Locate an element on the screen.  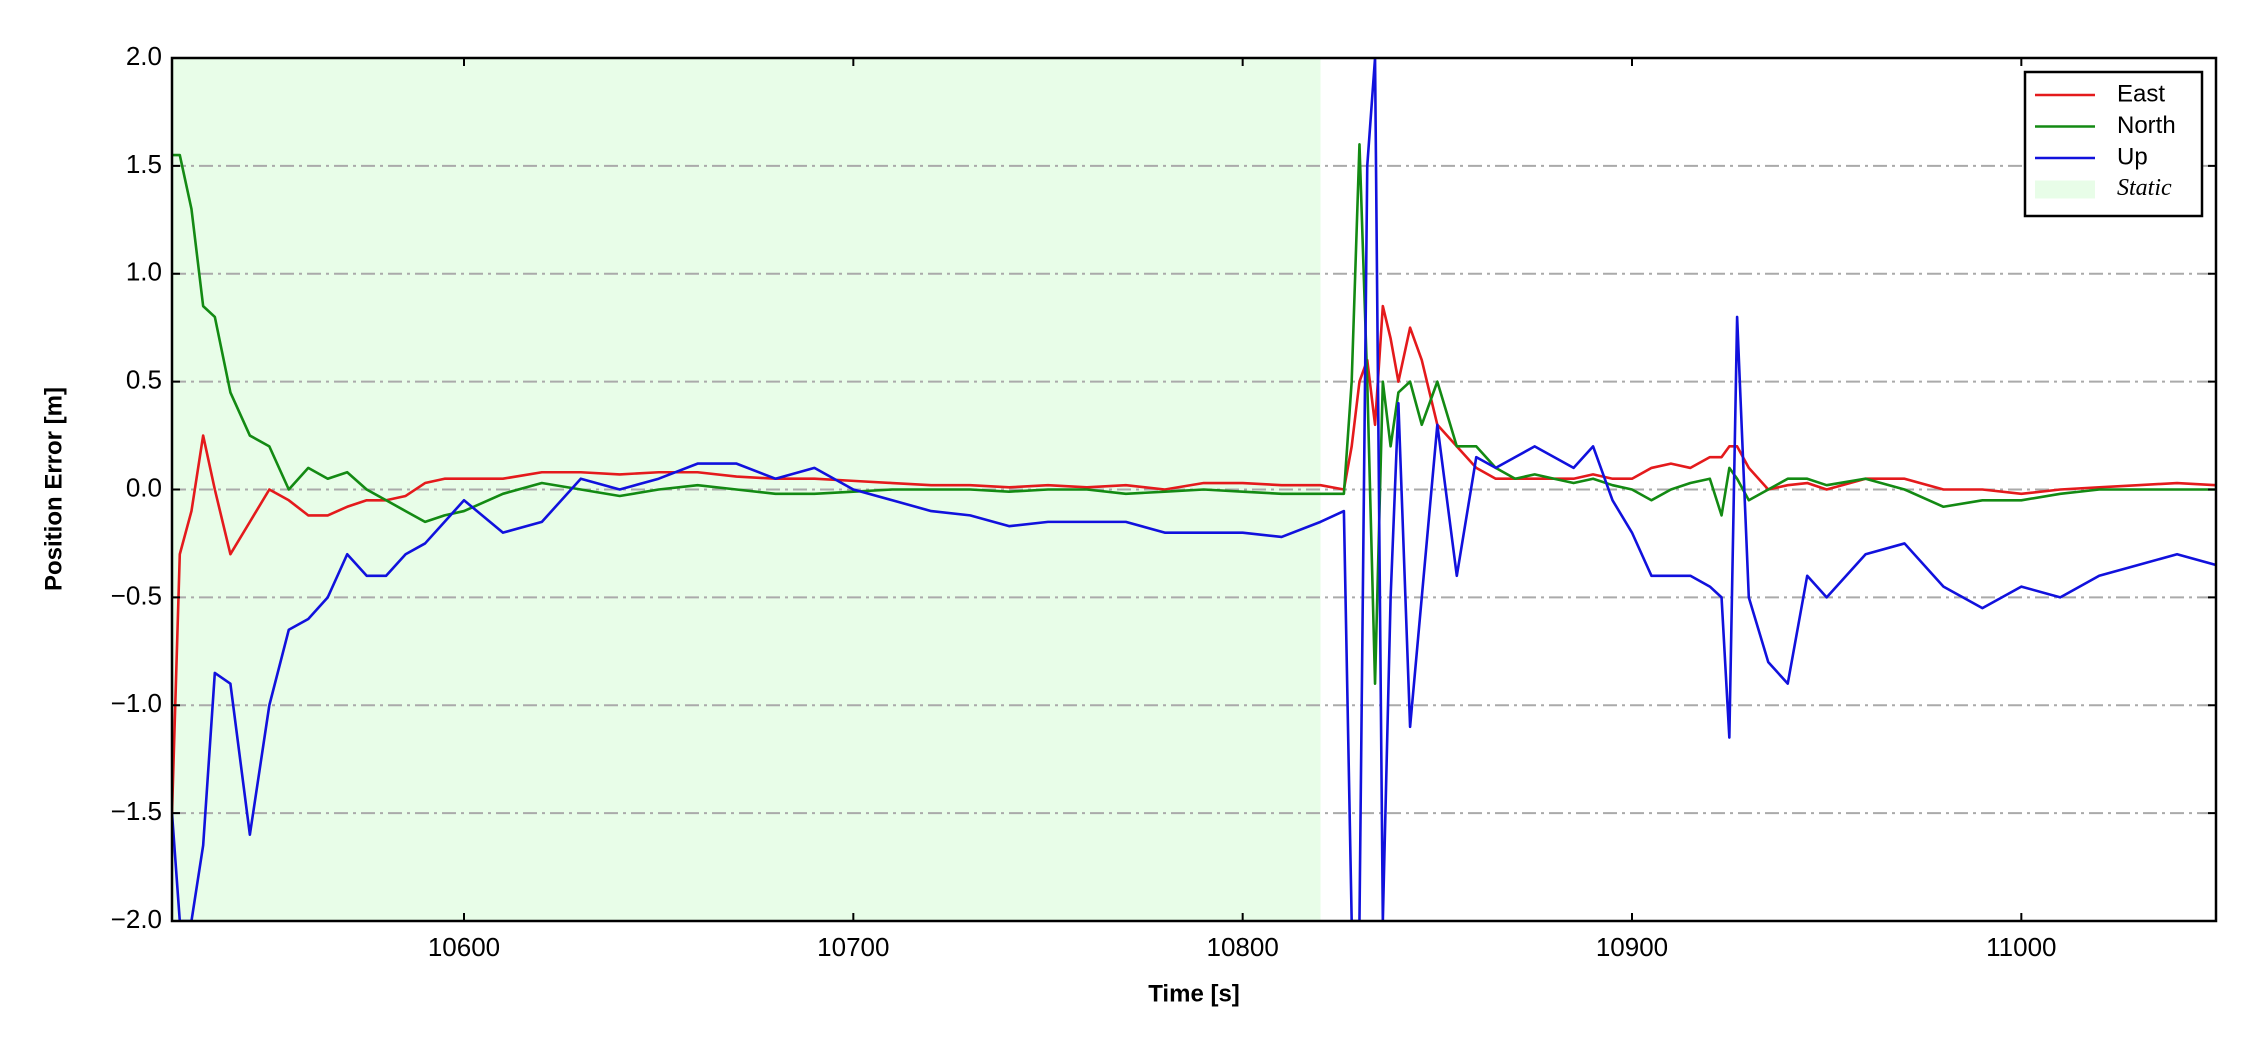
y-tick-label: −1.5 is located at coordinates (136, 811).